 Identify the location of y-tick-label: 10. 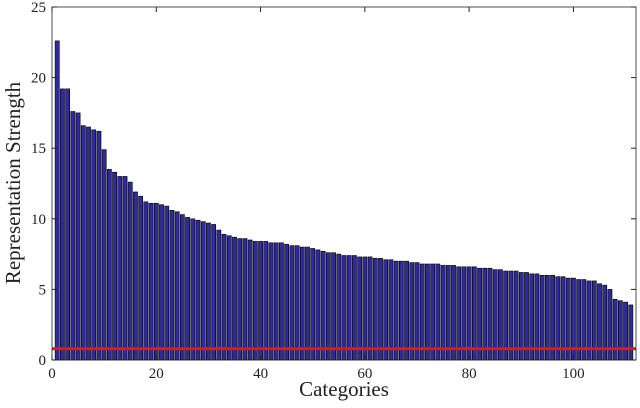
(38, 220).